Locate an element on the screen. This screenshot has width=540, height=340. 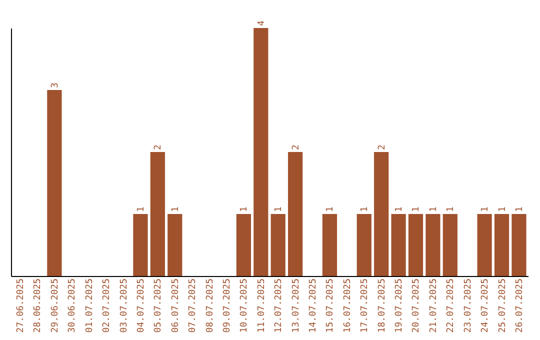
x-tick-label: 06.07.2025 is located at coordinates (175, 305).